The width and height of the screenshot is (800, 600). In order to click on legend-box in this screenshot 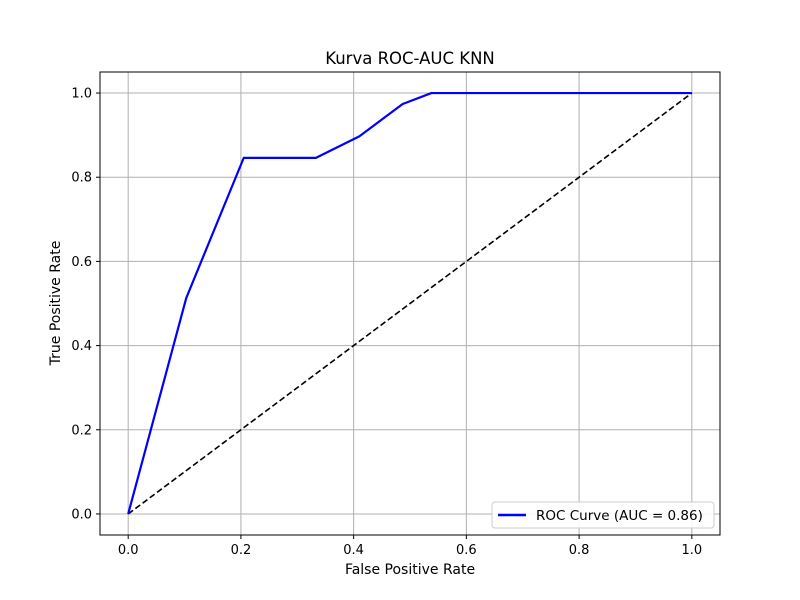, I will do `click(603, 515)`.